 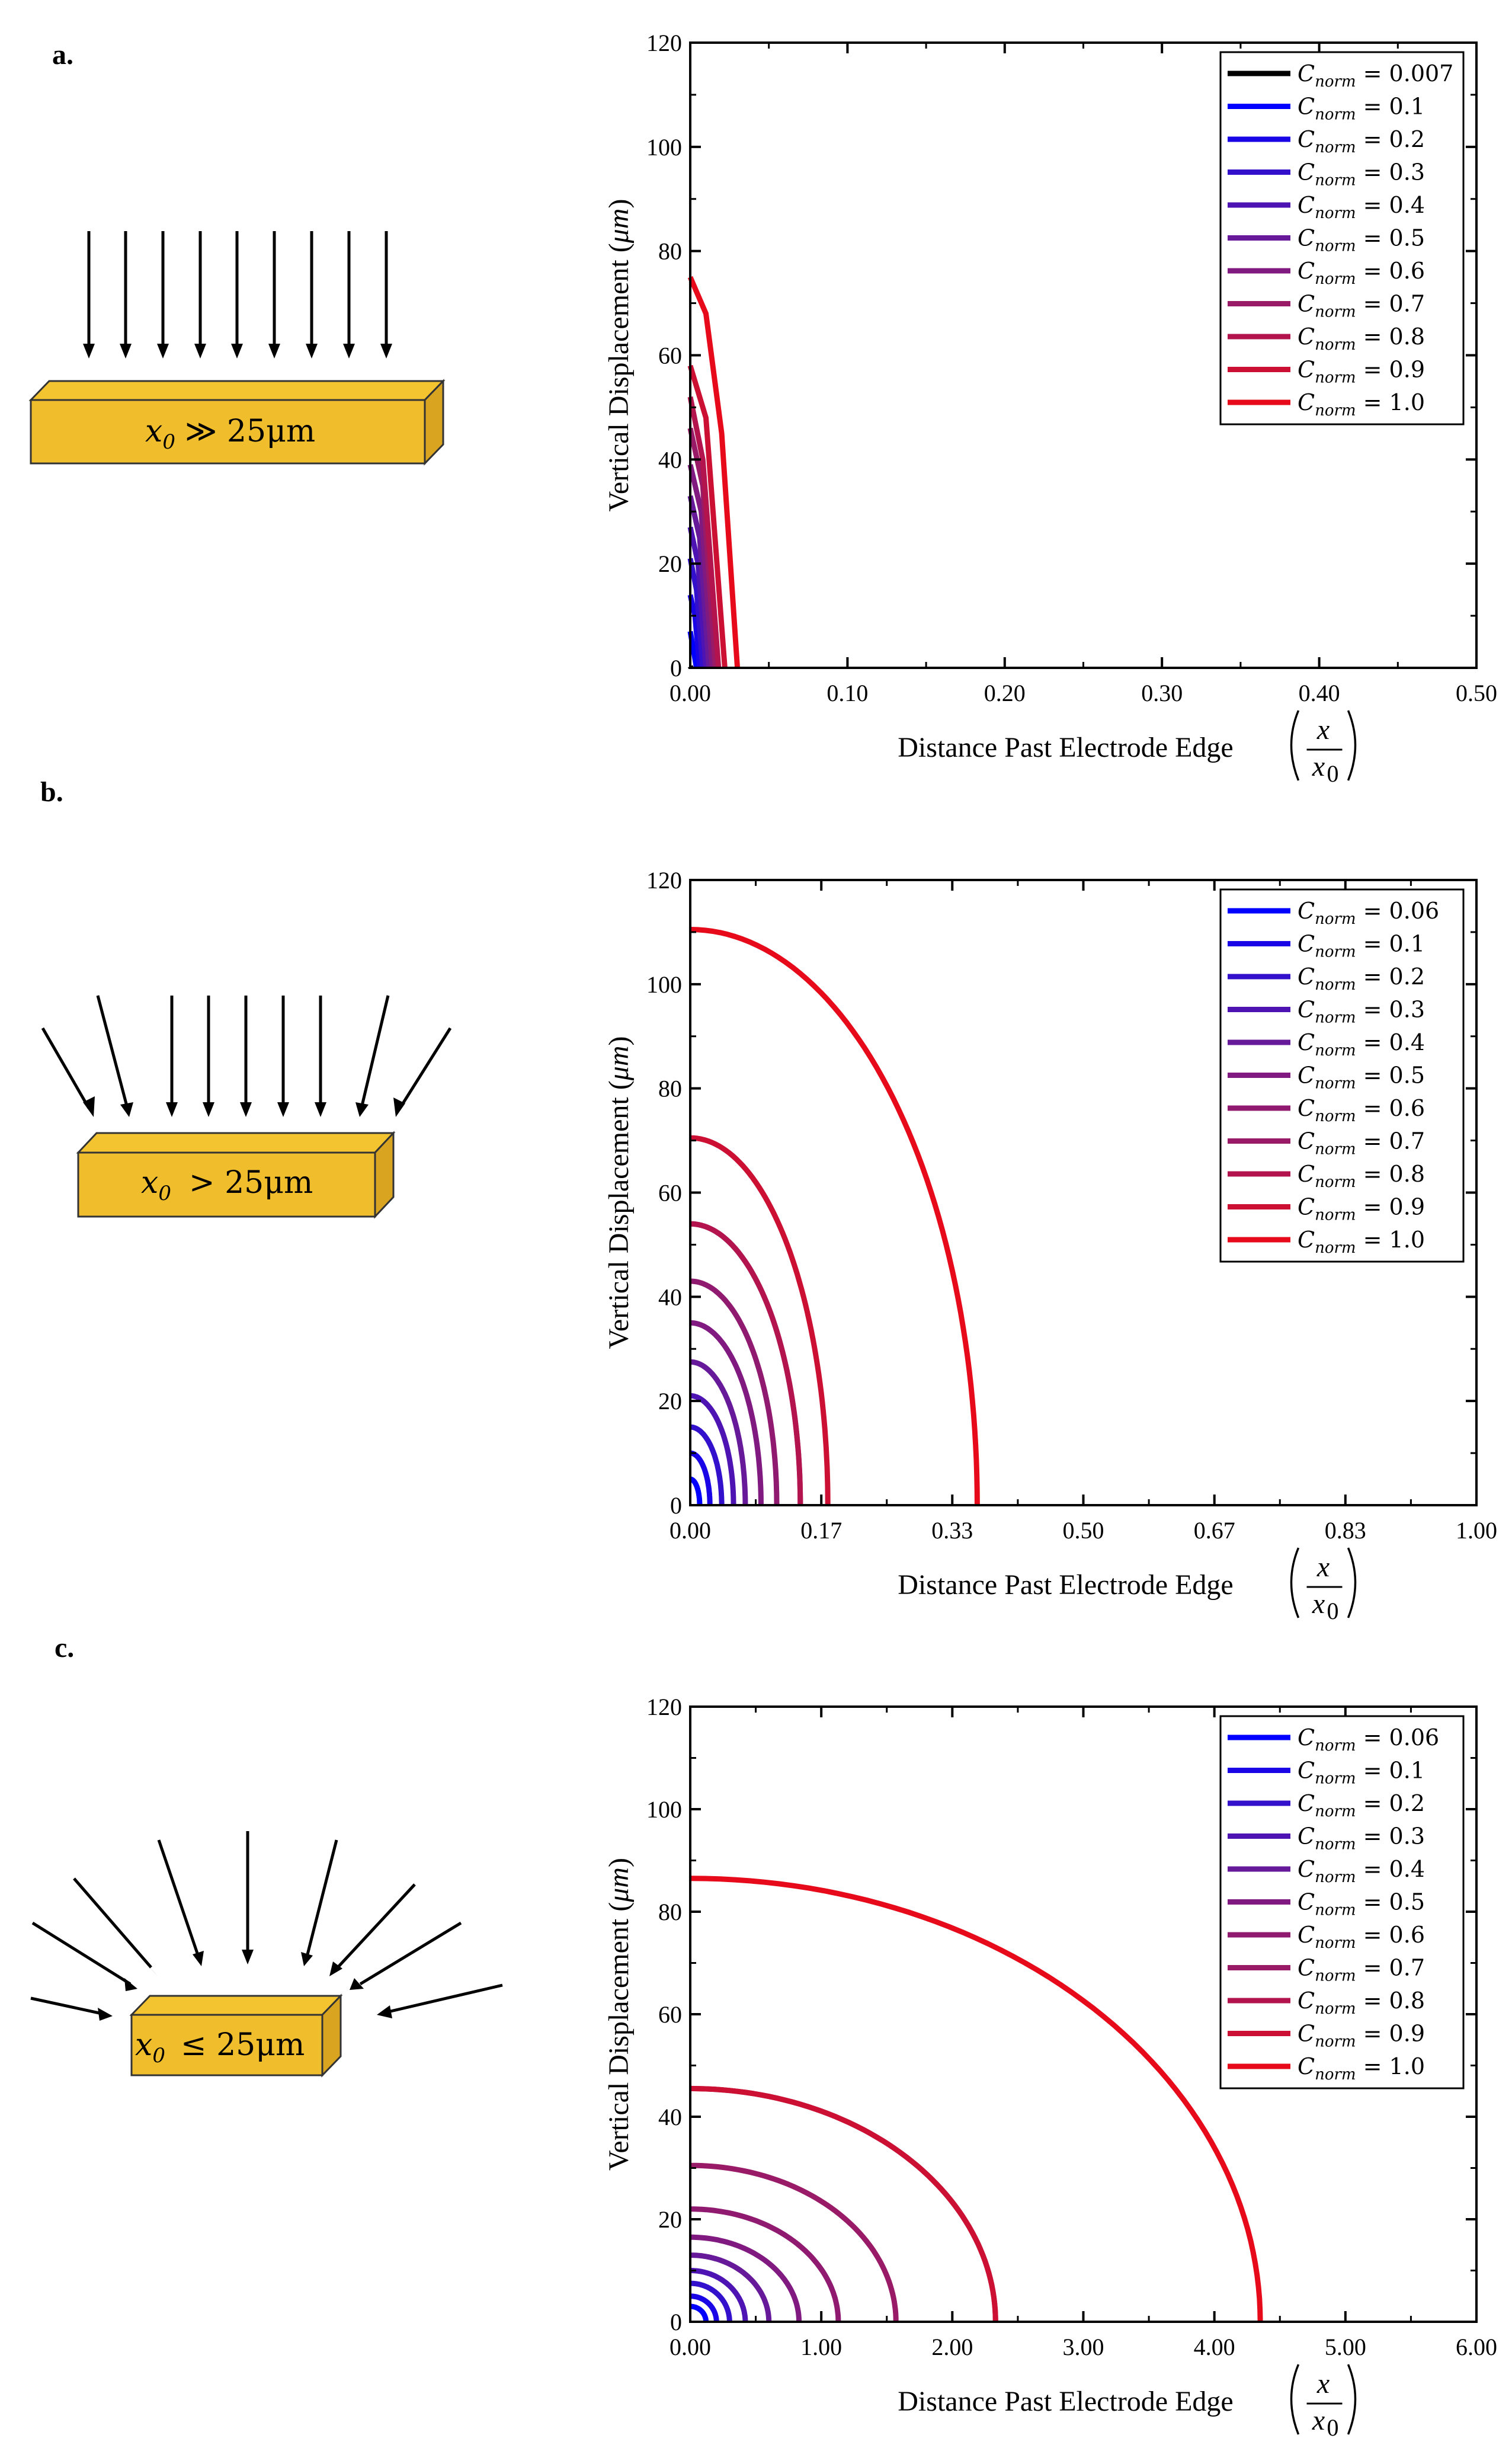 I want to click on legend-entry-label: Cnorm = 0.2, so click(x=1362, y=141).